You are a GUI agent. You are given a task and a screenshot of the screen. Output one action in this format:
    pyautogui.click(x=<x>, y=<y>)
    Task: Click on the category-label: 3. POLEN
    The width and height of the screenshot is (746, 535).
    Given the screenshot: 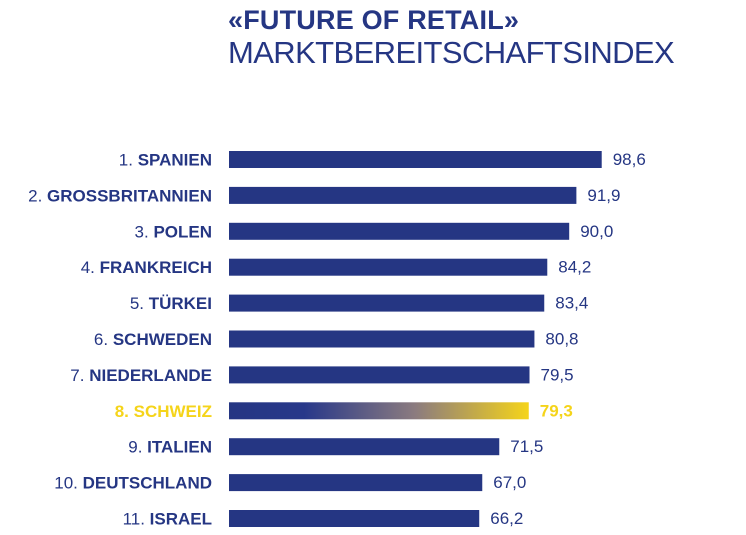 What is the action you would take?
    pyautogui.click(x=173, y=231)
    